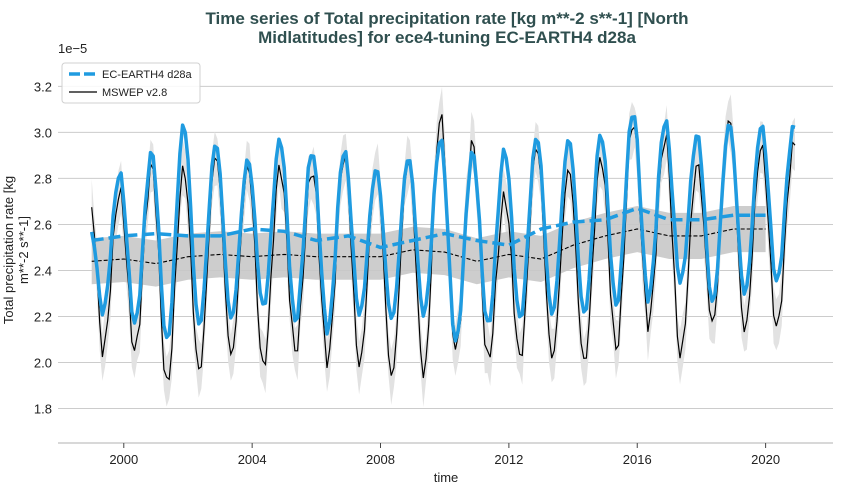 Image resolution: width=843 pixels, height=495 pixels. What do you see at coordinates (43, 270) in the screenshot?
I see `y-tick-label: 2.4` at bounding box center [43, 270].